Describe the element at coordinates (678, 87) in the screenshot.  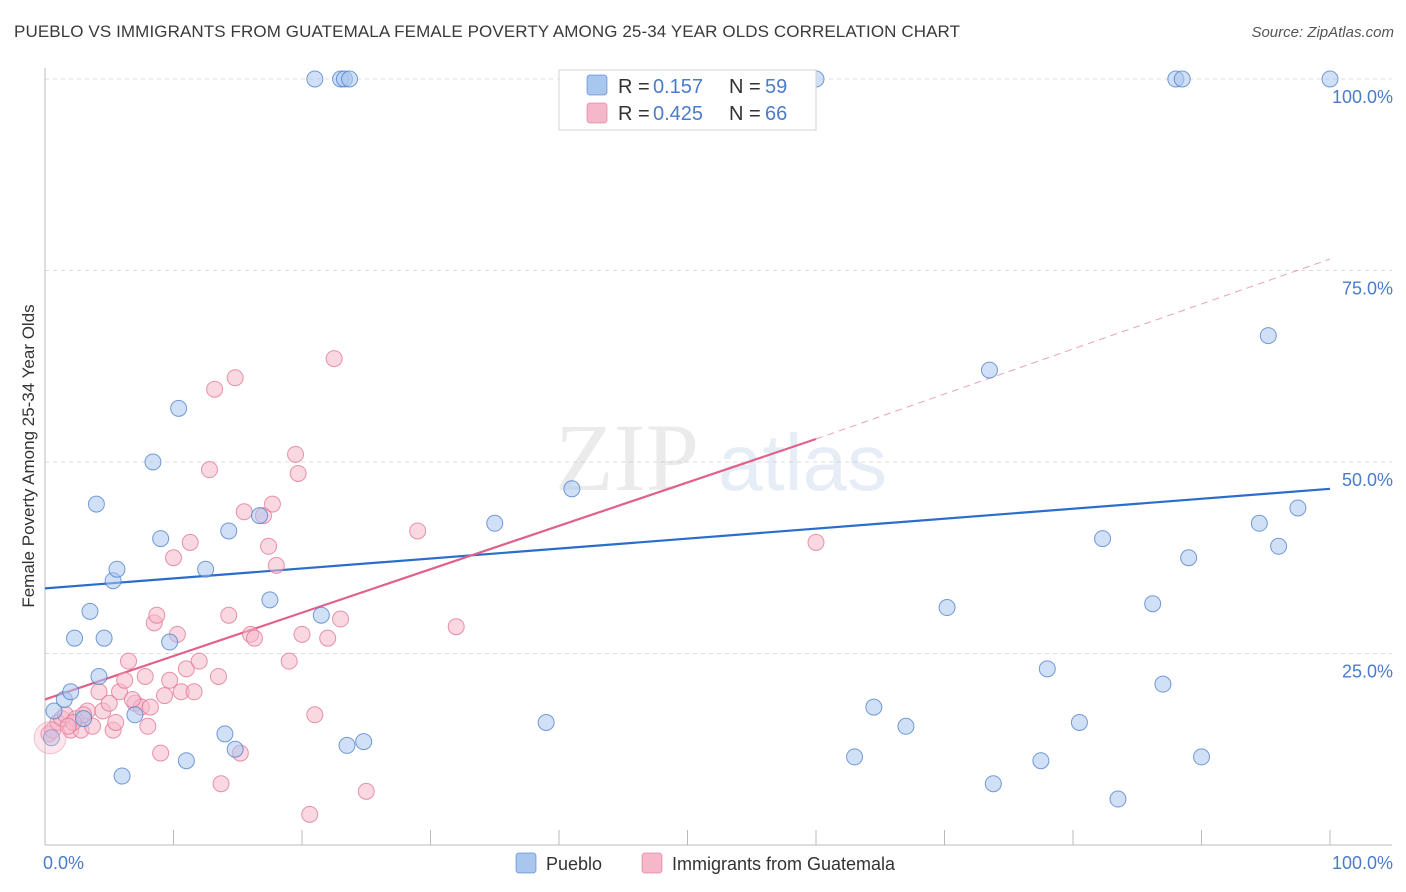
I see `legend-r-value-1: 0.157` at that location.